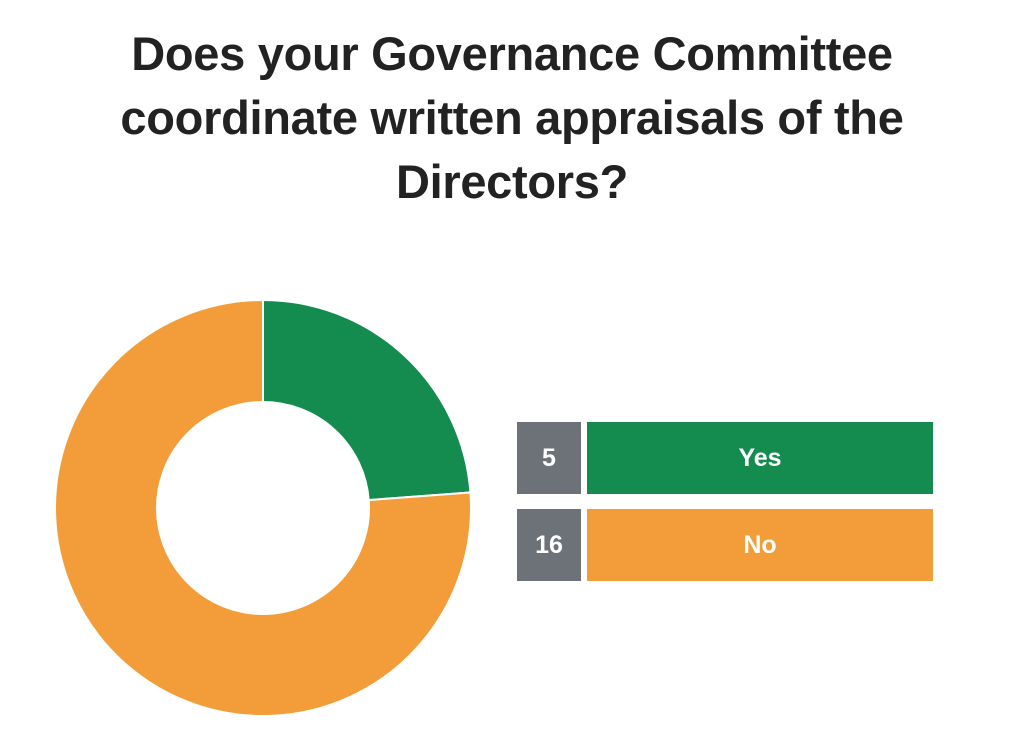 Image resolution: width=1024 pixels, height=732 pixels. What do you see at coordinates (760, 545) in the screenshot?
I see `legend-label-no: No` at bounding box center [760, 545].